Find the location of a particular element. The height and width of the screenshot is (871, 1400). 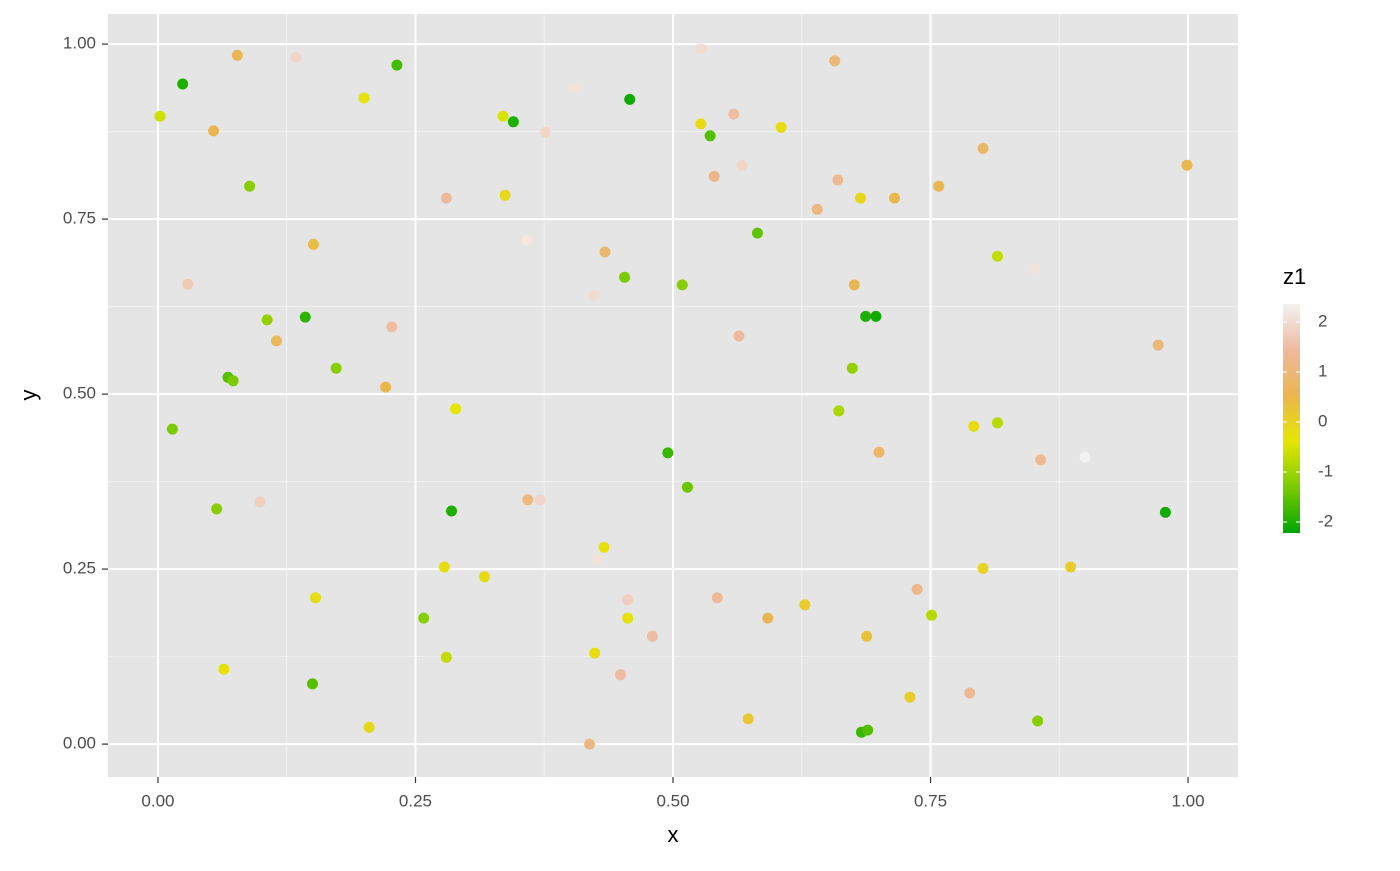

colorbar-label: -2 is located at coordinates (1325, 520).